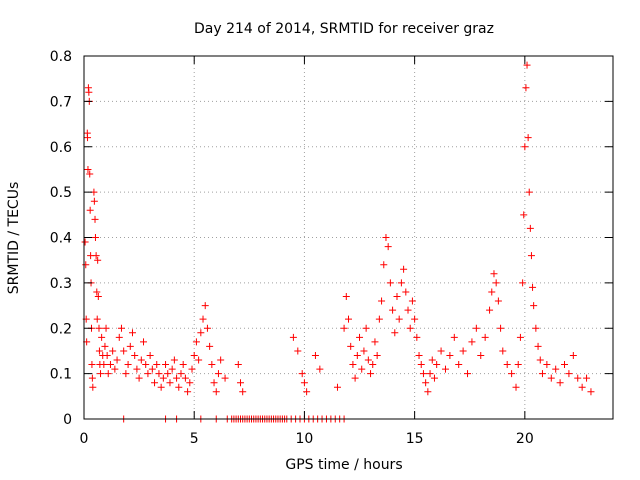 This screenshot has width=640, height=480. Describe the element at coordinates (343, 465) in the screenshot. I see `x-axis-label: GPS time / hours` at that location.